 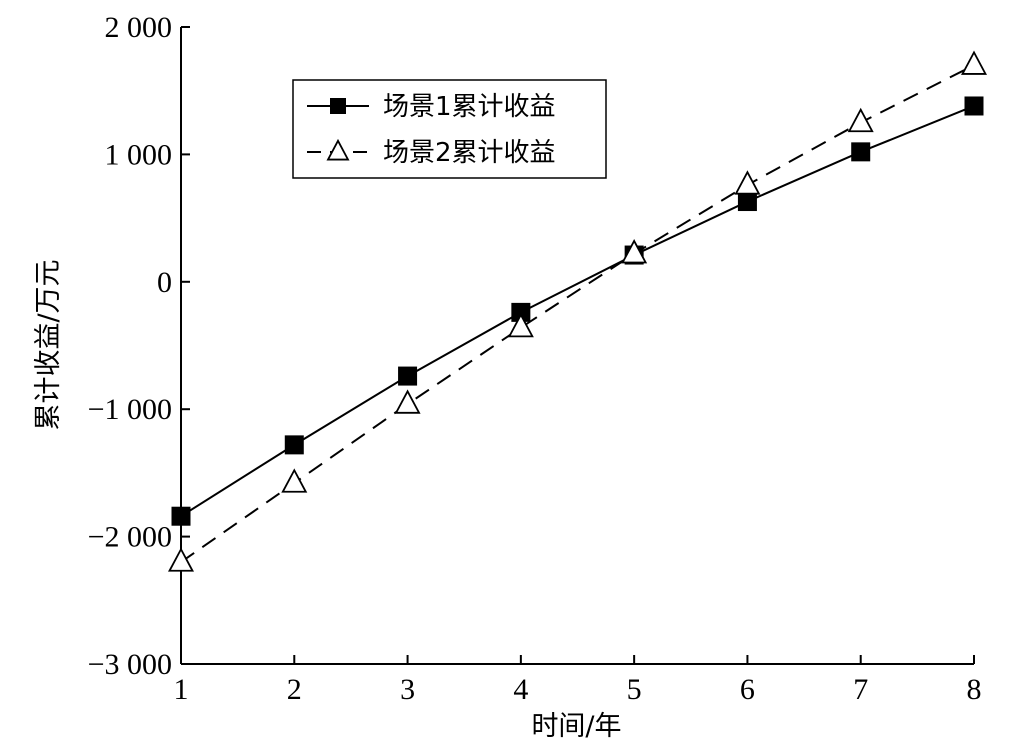 What do you see at coordinates (747, 689) in the screenshot?
I see `x-tick-label: 6` at bounding box center [747, 689].